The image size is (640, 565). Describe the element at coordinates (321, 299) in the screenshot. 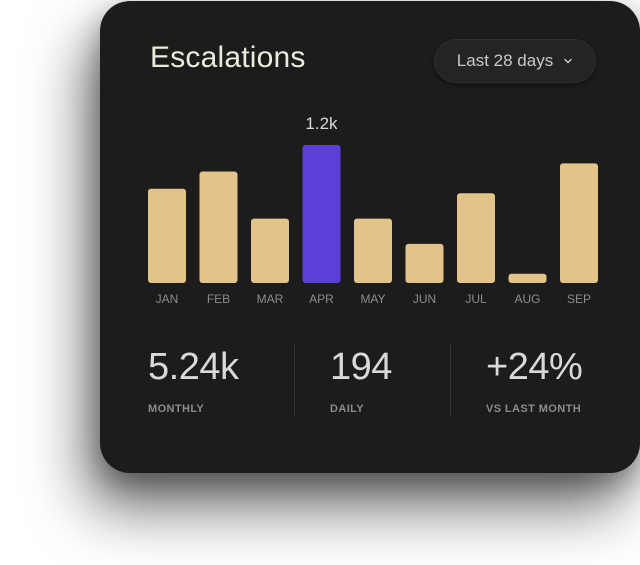

I see `x-tick-label: APR` at that location.